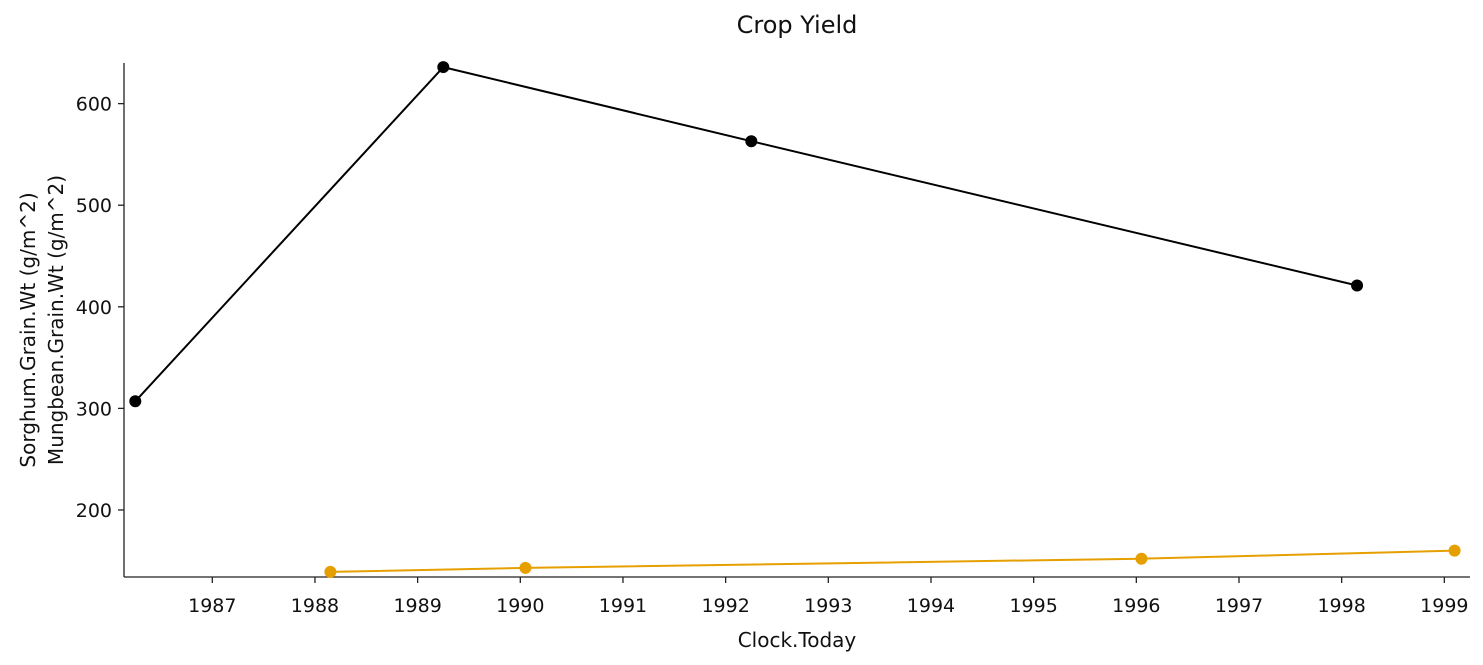 This screenshot has height=665, width=1483. I want to click on x-tick-label: 1998, so click(1341, 606).